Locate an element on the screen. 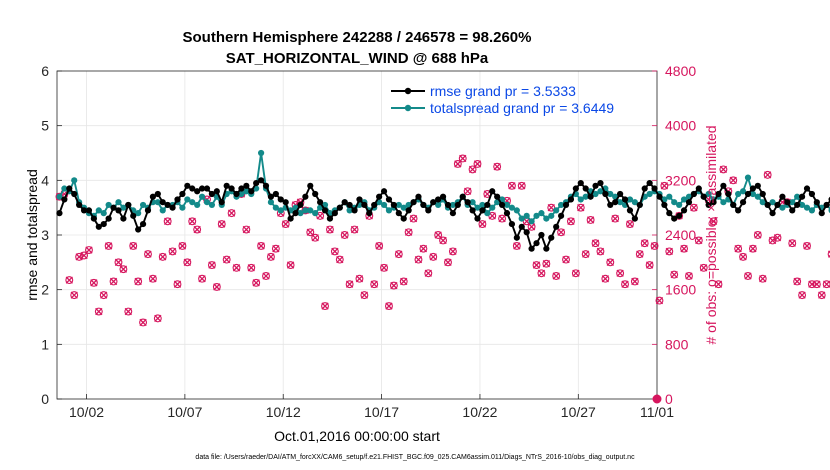 Image resolution: width=830 pixels, height=470 pixels. y-axis-label: rmse and totalspread is located at coordinates (32, 235).